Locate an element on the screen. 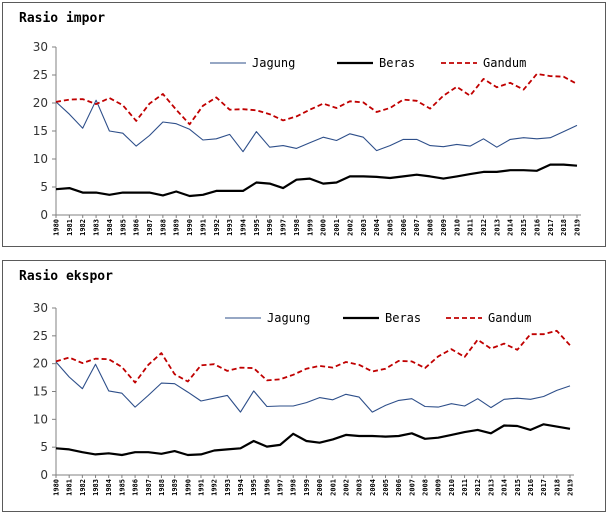 Image resolution: width=608 pixels, height=513 pixels. series-line-jagung is located at coordinates (313, 387).